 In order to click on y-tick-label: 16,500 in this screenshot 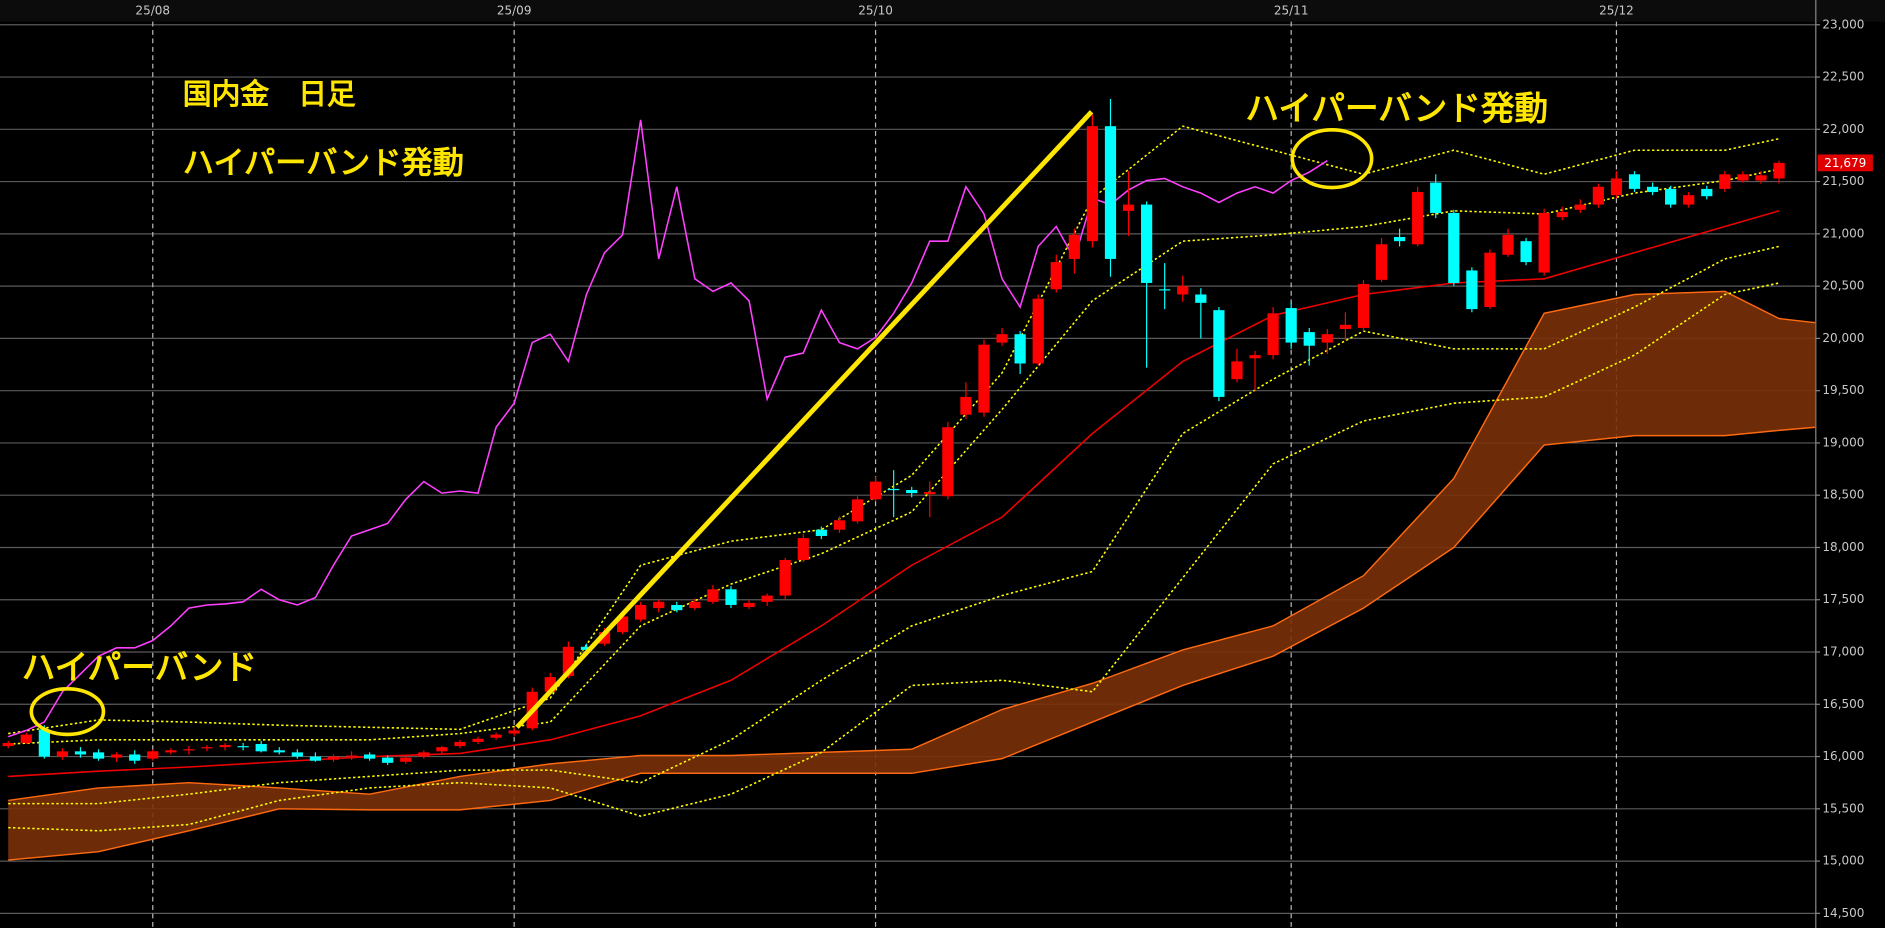, I will do `click(1843, 704)`.